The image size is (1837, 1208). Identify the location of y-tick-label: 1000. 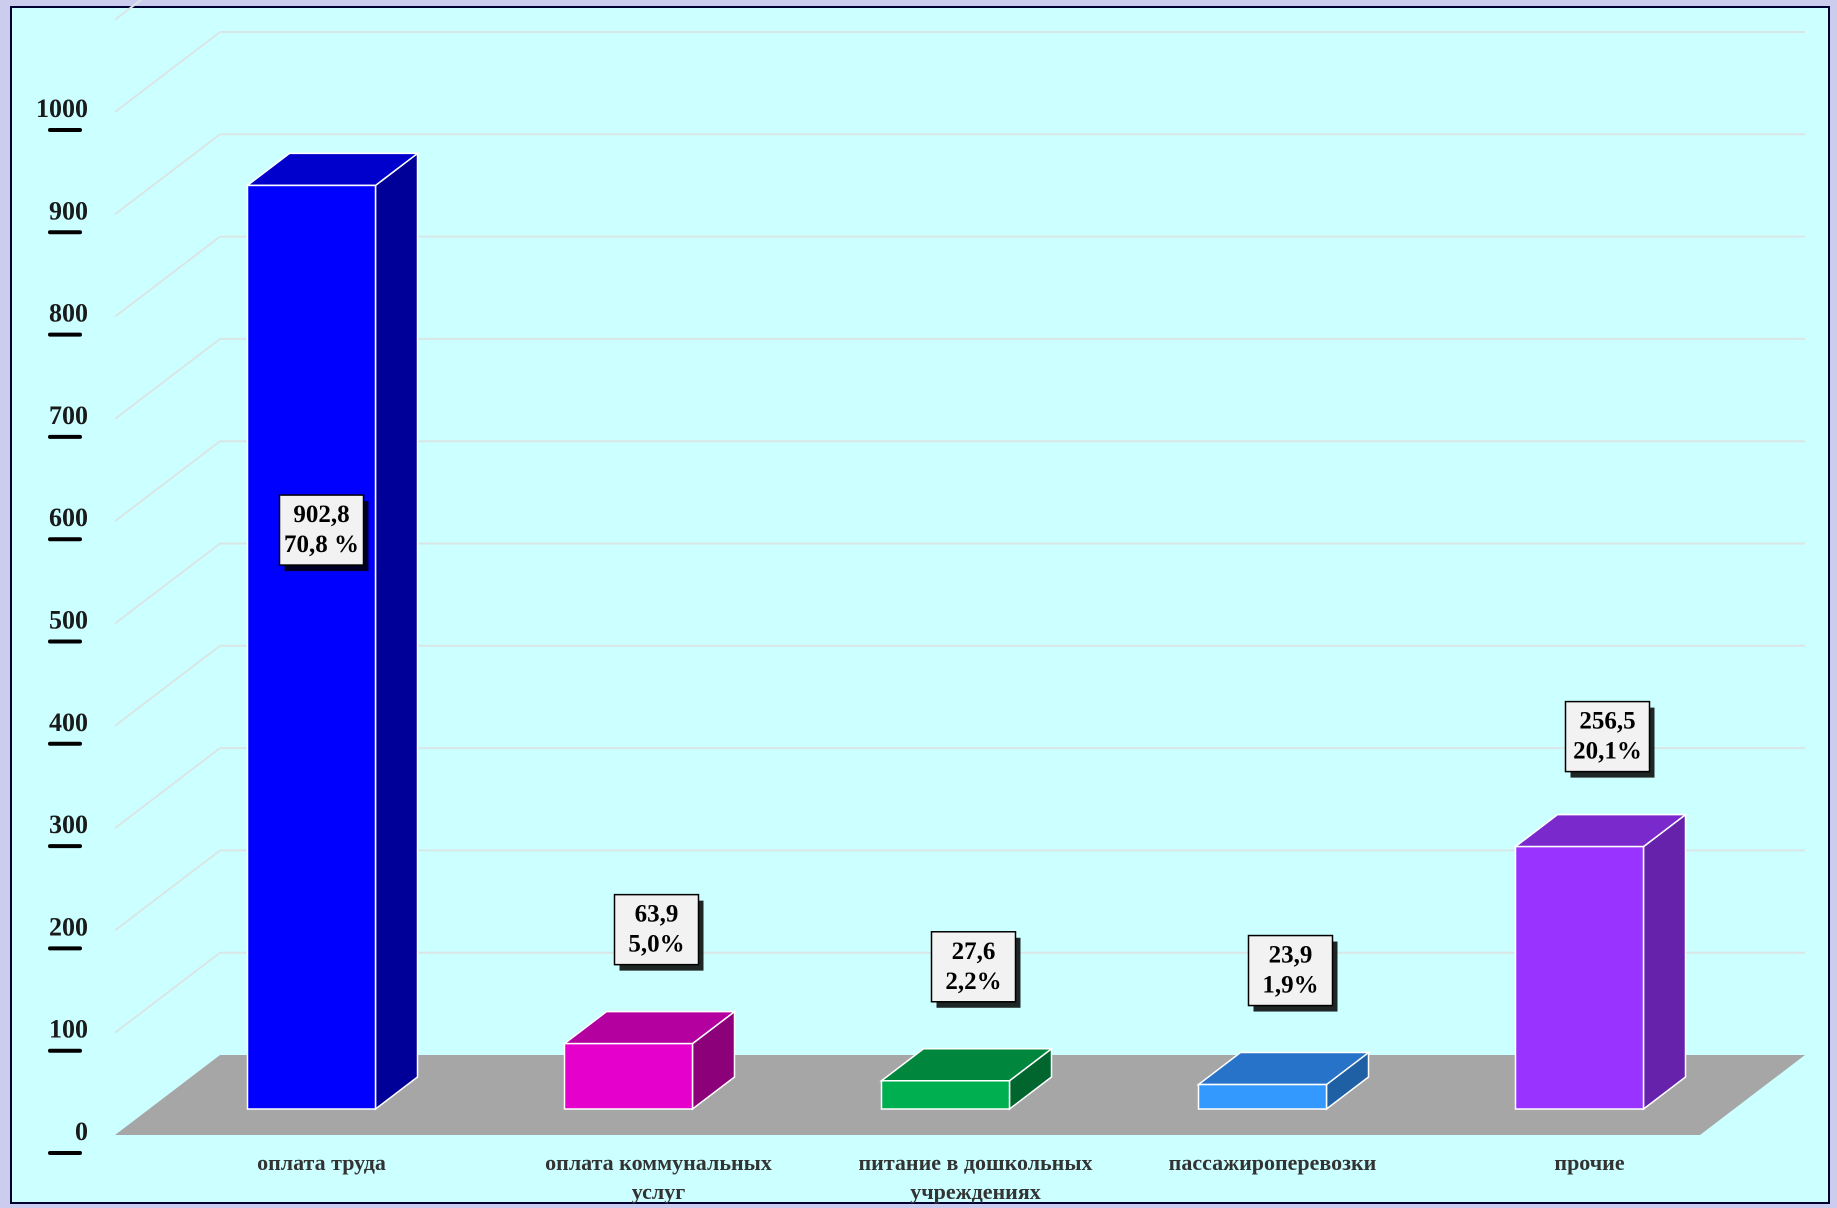
(62, 108).